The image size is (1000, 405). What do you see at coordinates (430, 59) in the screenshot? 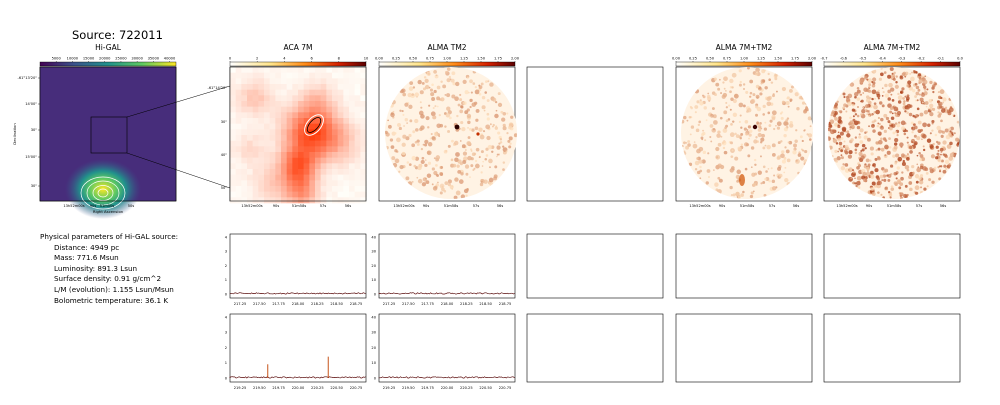
I see `colorbar-tick-label: 0.75` at bounding box center [430, 59].